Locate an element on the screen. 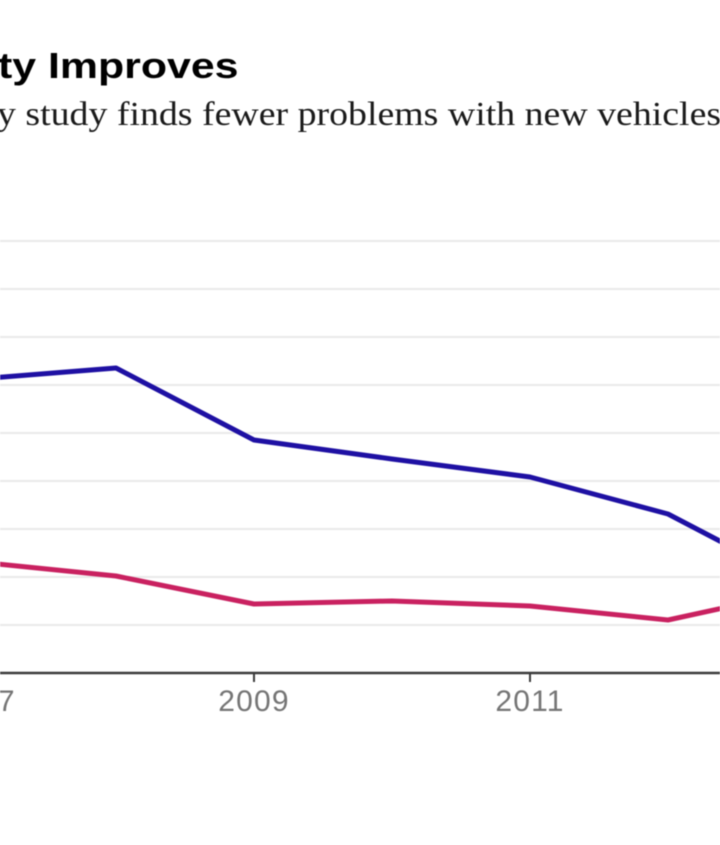 This screenshot has height=845, width=720. svg-text: 2009 is located at coordinates (254, 701).